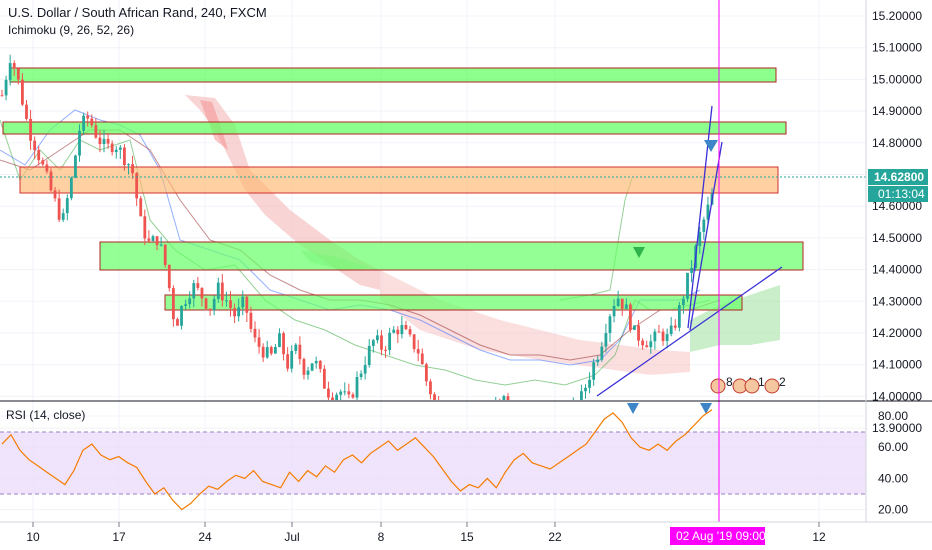  What do you see at coordinates (898, 194) in the screenshot?
I see `countdown-bg` at bounding box center [898, 194].